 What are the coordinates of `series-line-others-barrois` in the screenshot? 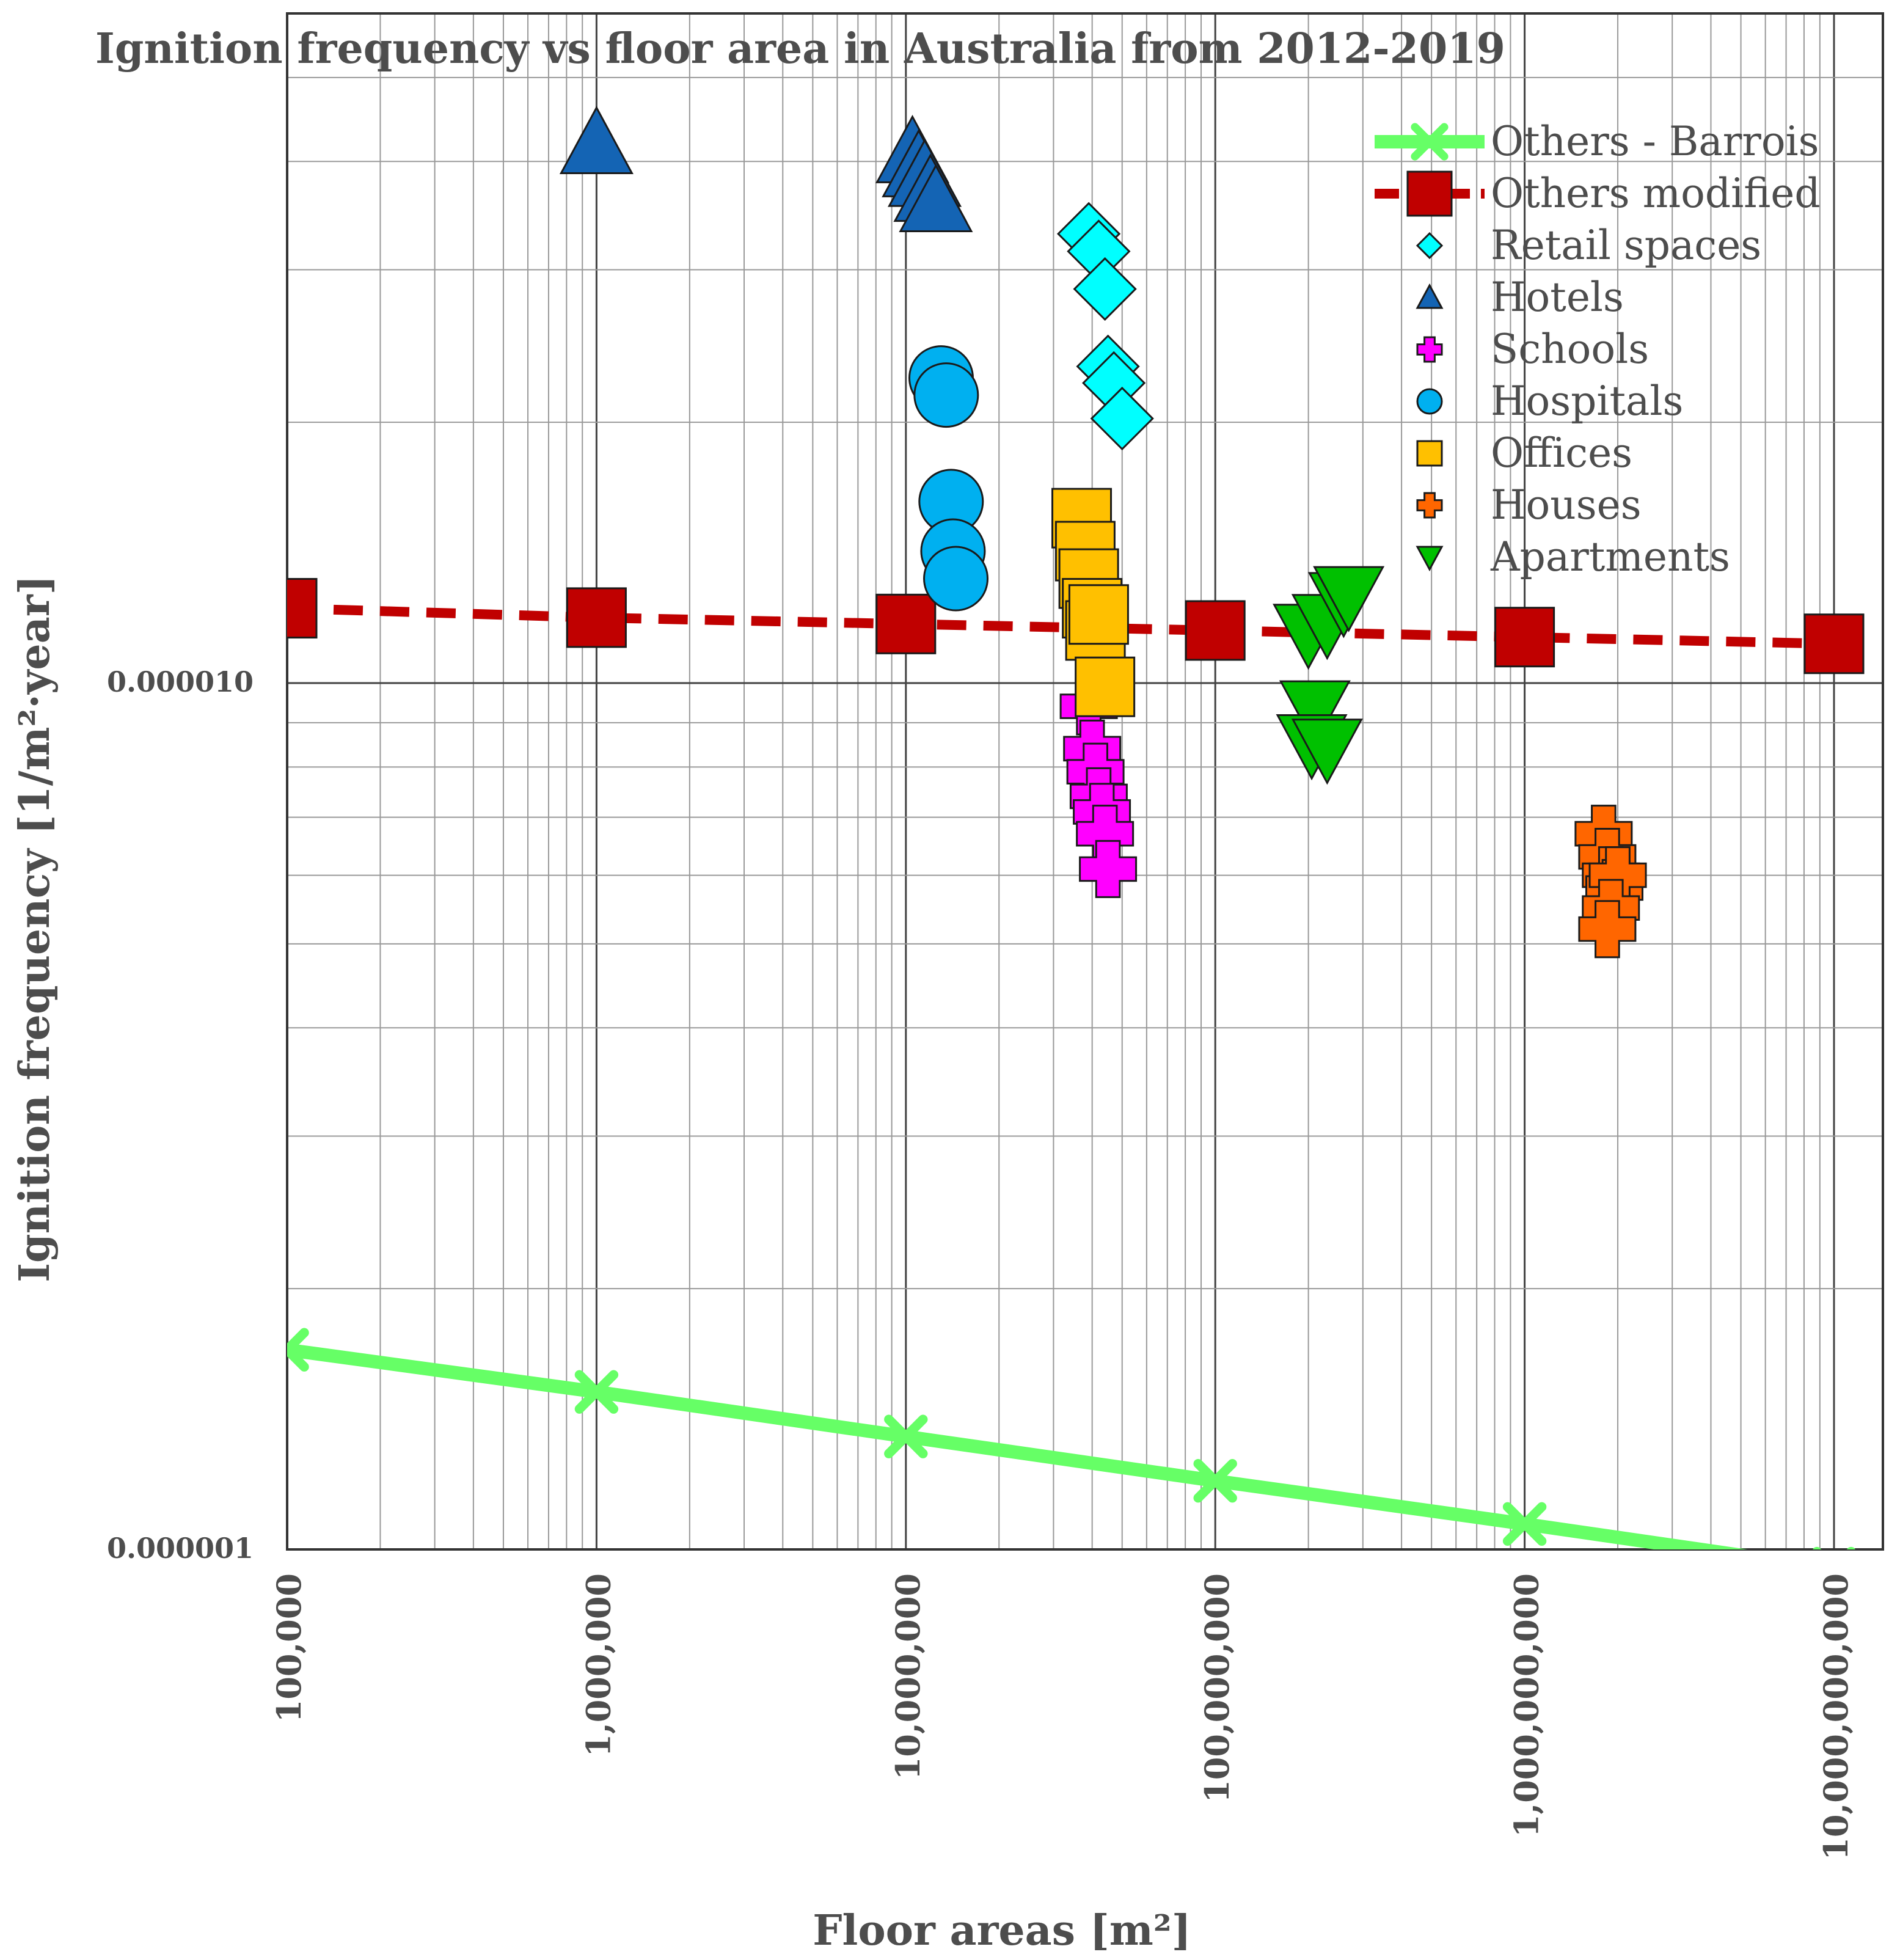 It's located at (1017, 1446).